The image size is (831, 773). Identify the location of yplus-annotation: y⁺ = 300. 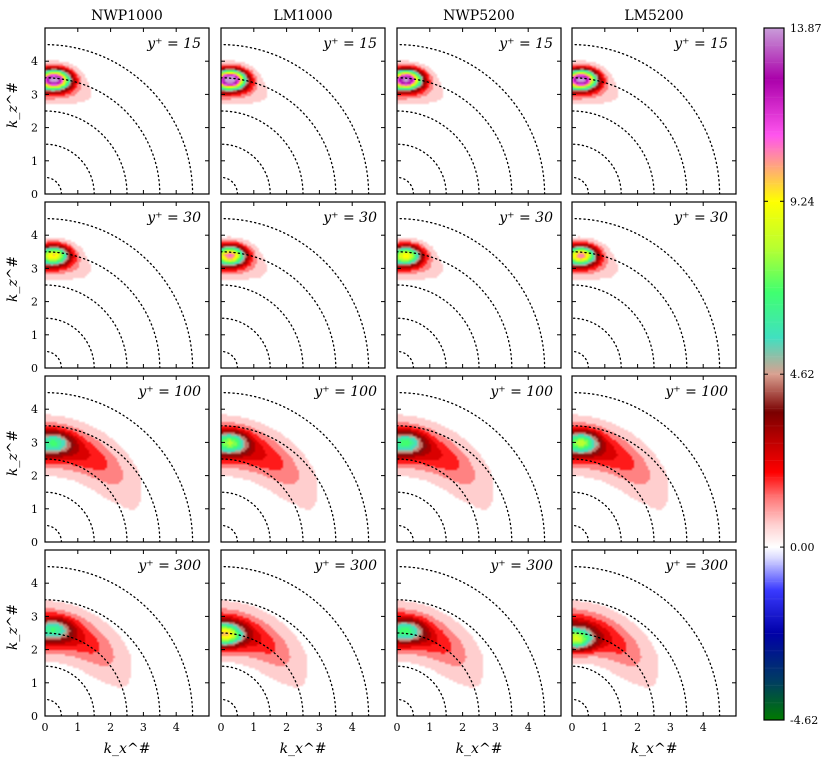
(345, 566).